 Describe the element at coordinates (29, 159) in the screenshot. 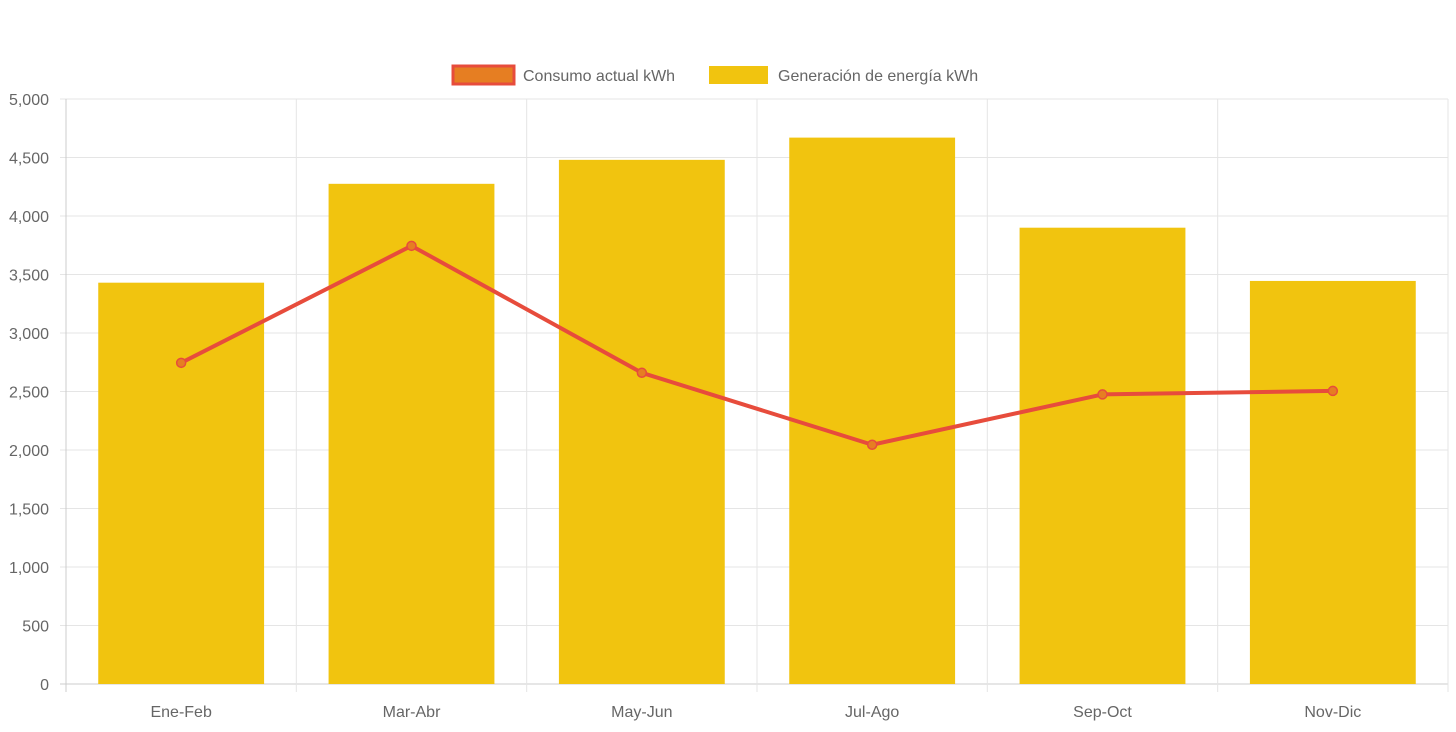

I see `y-tick-label: 4,500` at that location.